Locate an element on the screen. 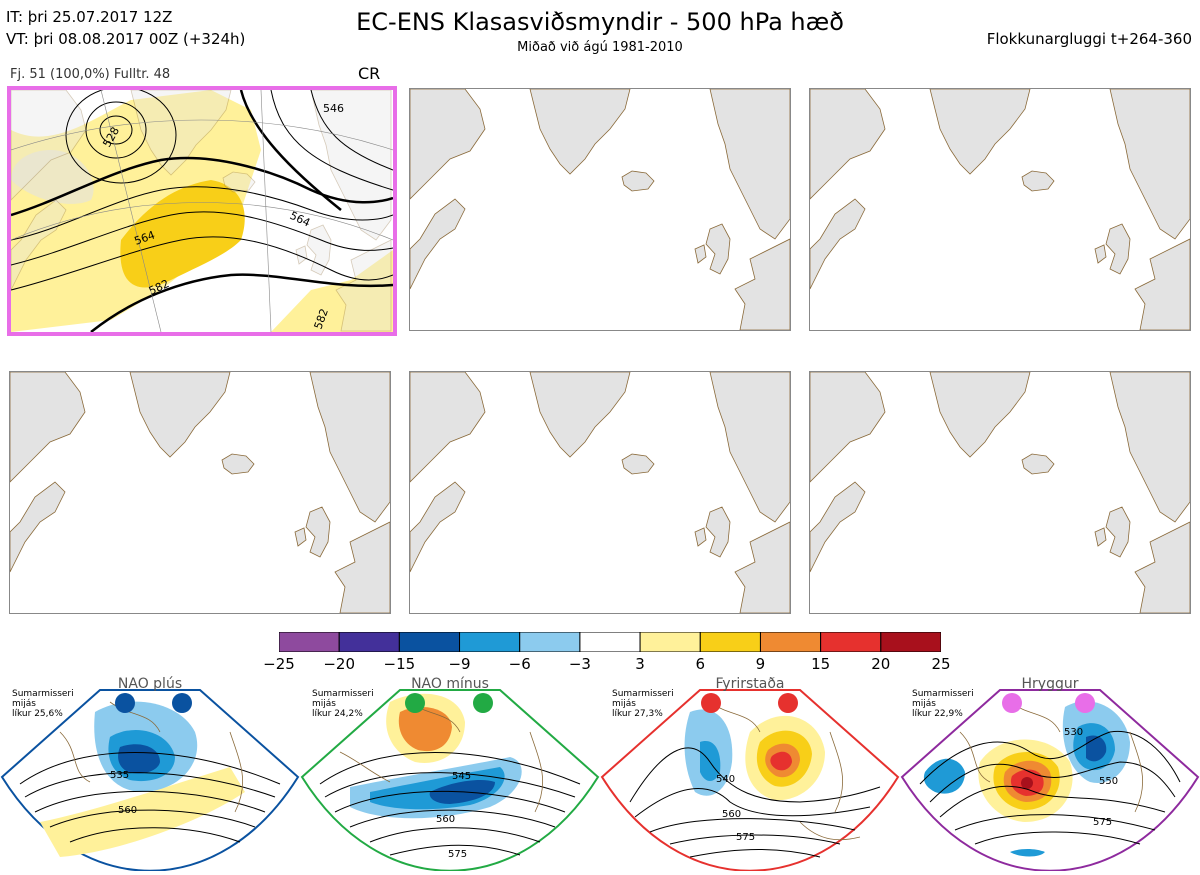 The height and width of the screenshot is (875, 1200). cluster-info: Fj. 51 (100,0%) Fulltr. 48 is located at coordinates (90, 74).